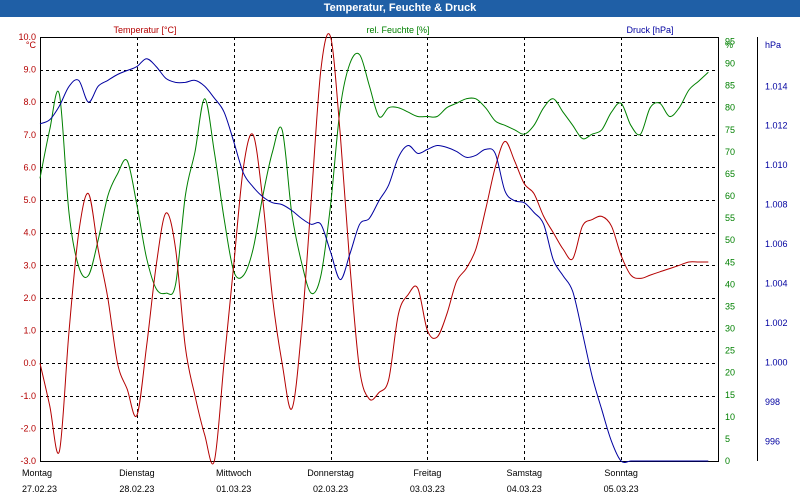  What do you see at coordinates (730, 351) in the screenshot?
I see `humidity-tick-label: 25` at bounding box center [730, 351].